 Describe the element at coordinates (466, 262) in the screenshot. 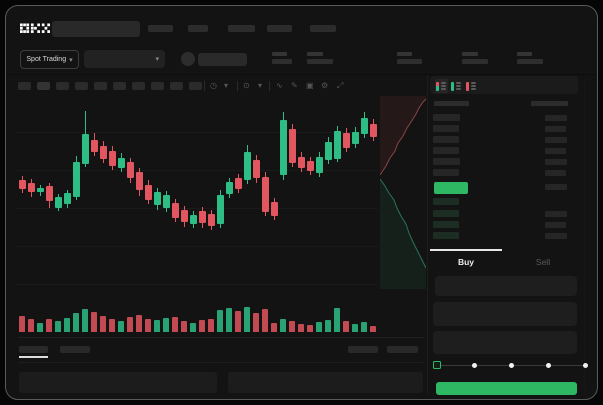

I see `tab-buy: Buy` at that location.